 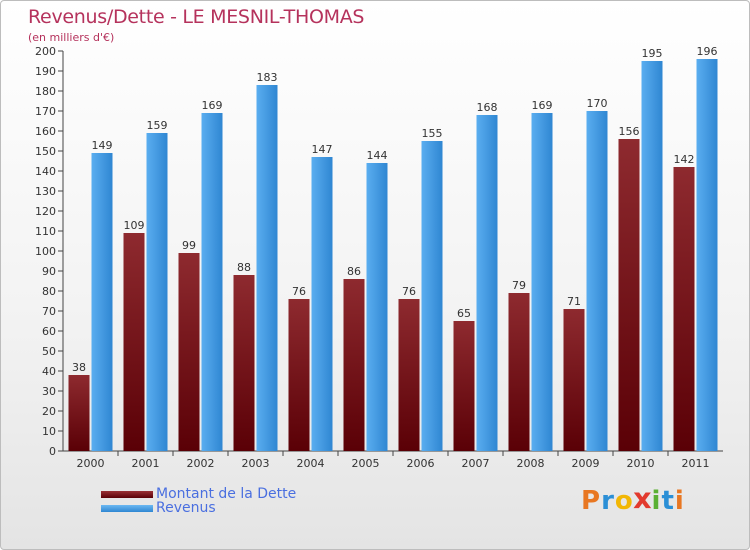 What do you see at coordinates (641, 463) in the screenshot?
I see `x-tick-label: 2010` at bounding box center [641, 463].